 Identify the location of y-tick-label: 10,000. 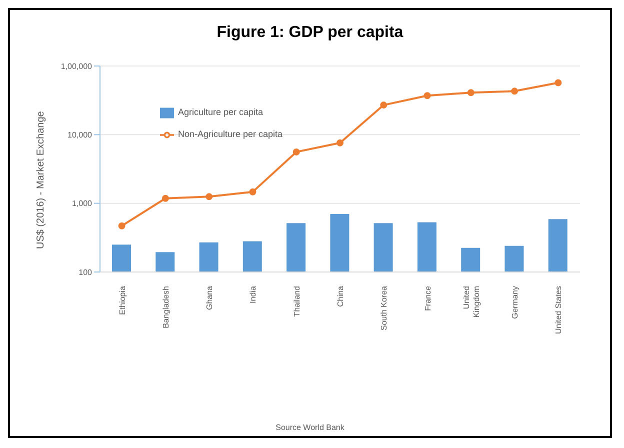
(80, 135).